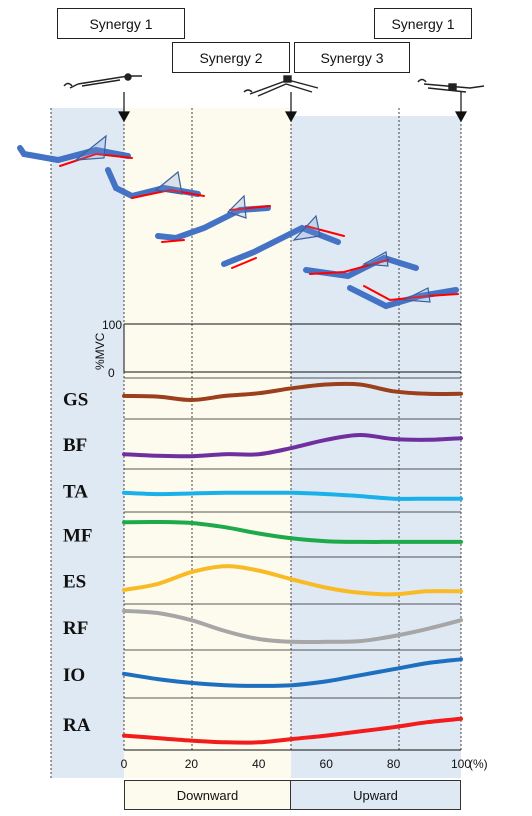  What do you see at coordinates (75, 445) in the screenshot?
I see `muscle-label-bf: BF` at bounding box center [75, 445].